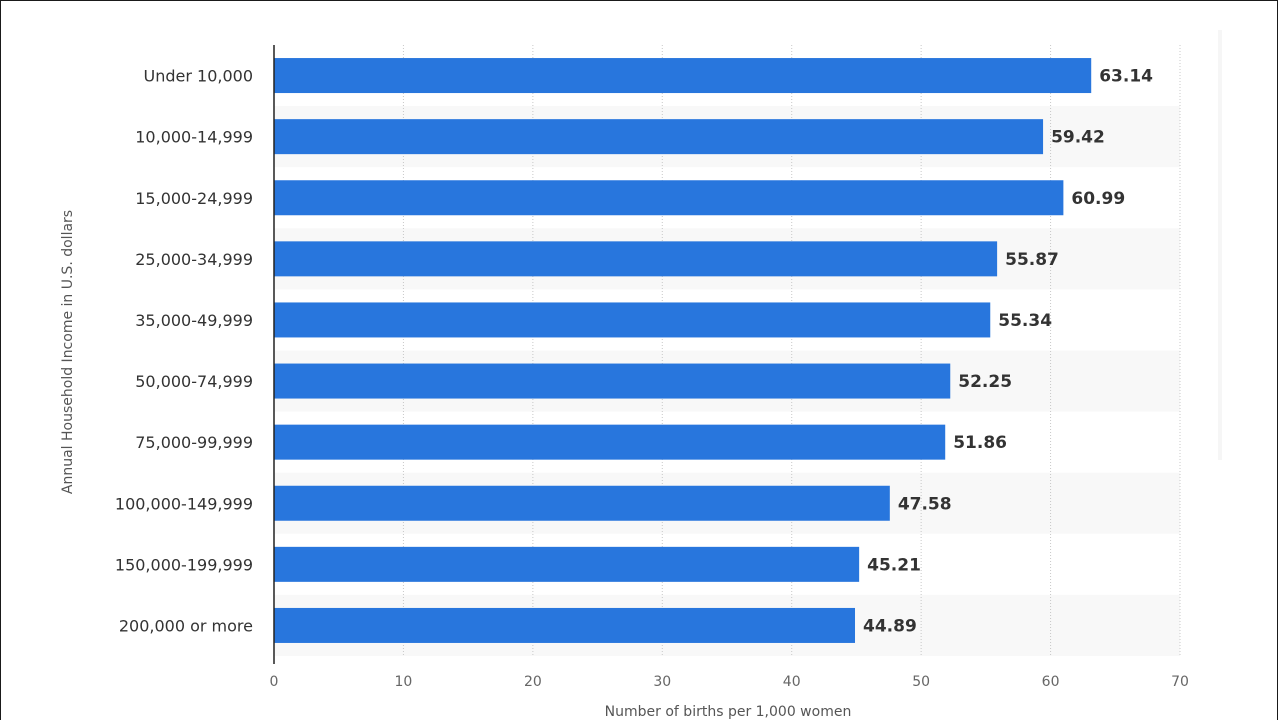  Describe the element at coordinates (68, 352) in the screenshot. I see `y-axis-title: Annual Household Income in U.S. dollars` at that location.